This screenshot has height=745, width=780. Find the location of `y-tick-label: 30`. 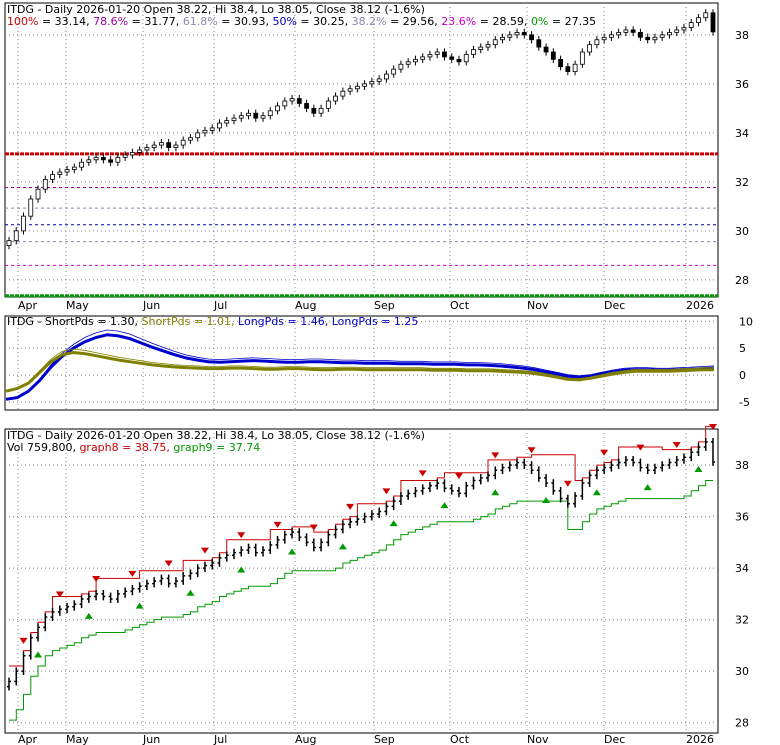

y-tick-label: 30 is located at coordinates (742, 231).